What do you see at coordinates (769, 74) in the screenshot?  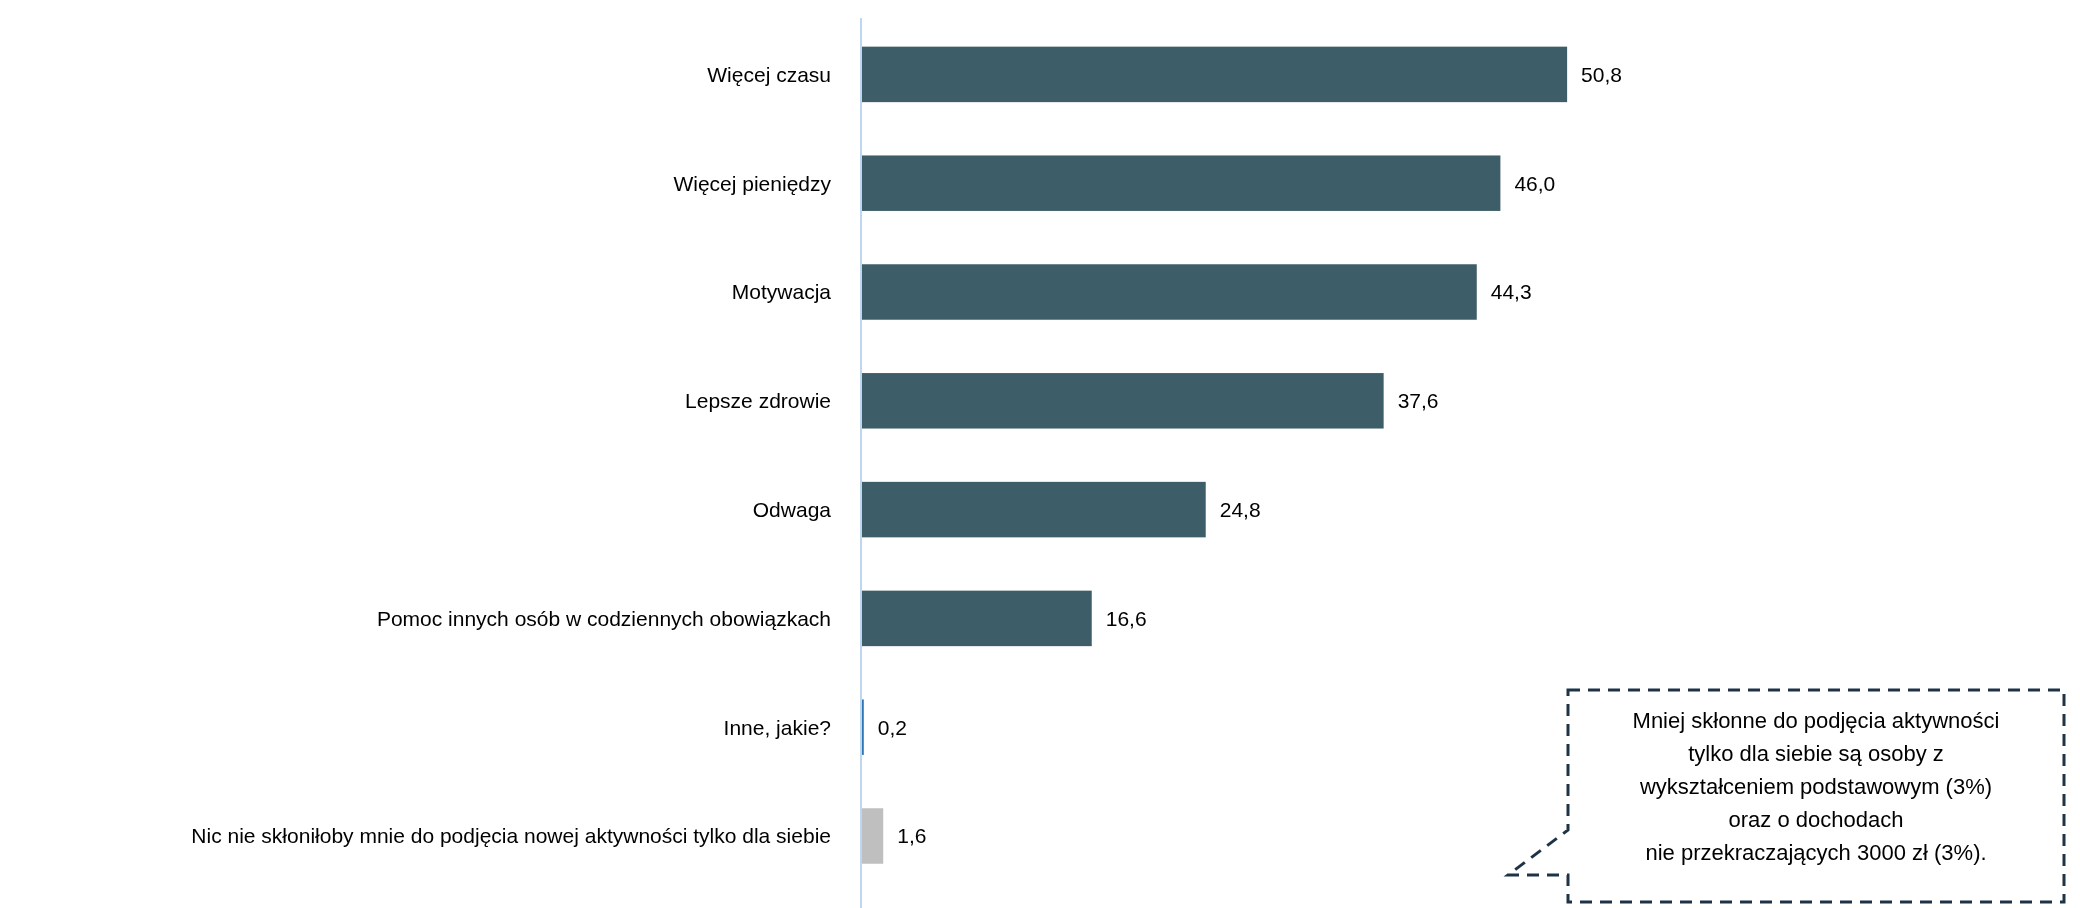 I see `y-tick-label: Więcej czasu` at bounding box center [769, 74].